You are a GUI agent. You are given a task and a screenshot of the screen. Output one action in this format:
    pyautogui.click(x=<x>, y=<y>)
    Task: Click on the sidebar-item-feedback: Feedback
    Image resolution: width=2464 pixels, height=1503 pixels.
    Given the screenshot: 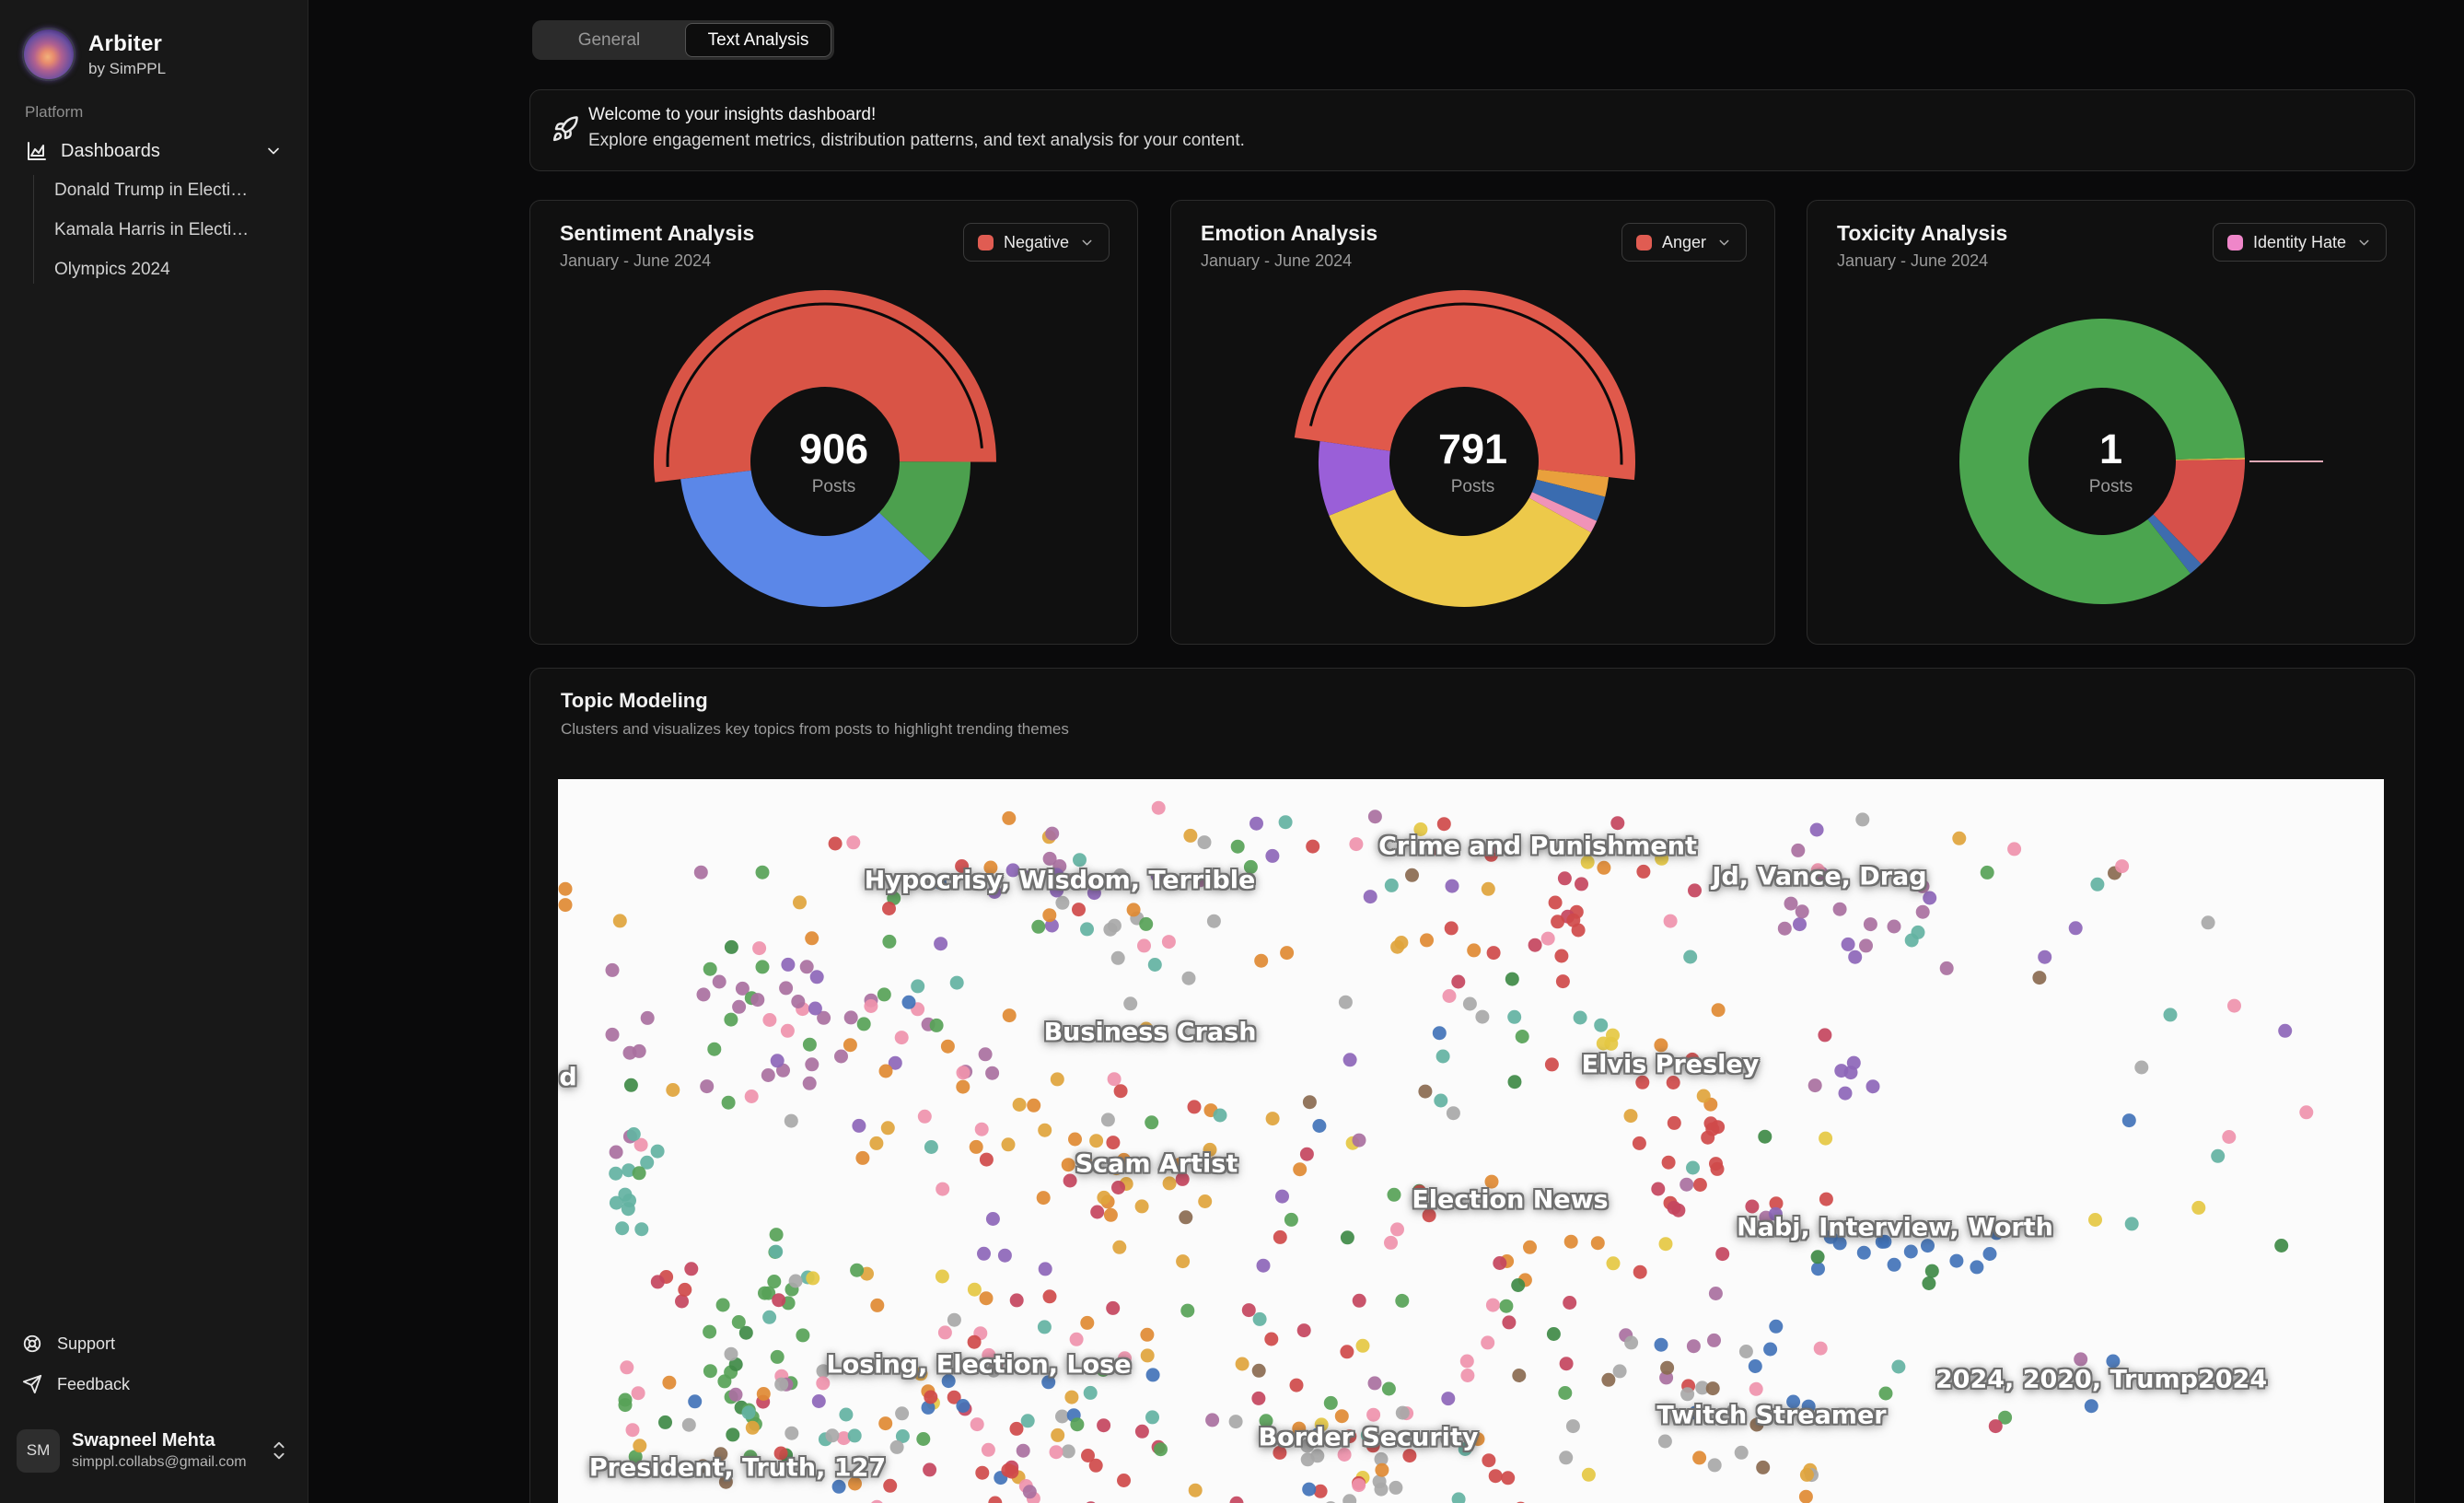 What is the action you would take?
    pyautogui.click(x=76, y=1384)
    